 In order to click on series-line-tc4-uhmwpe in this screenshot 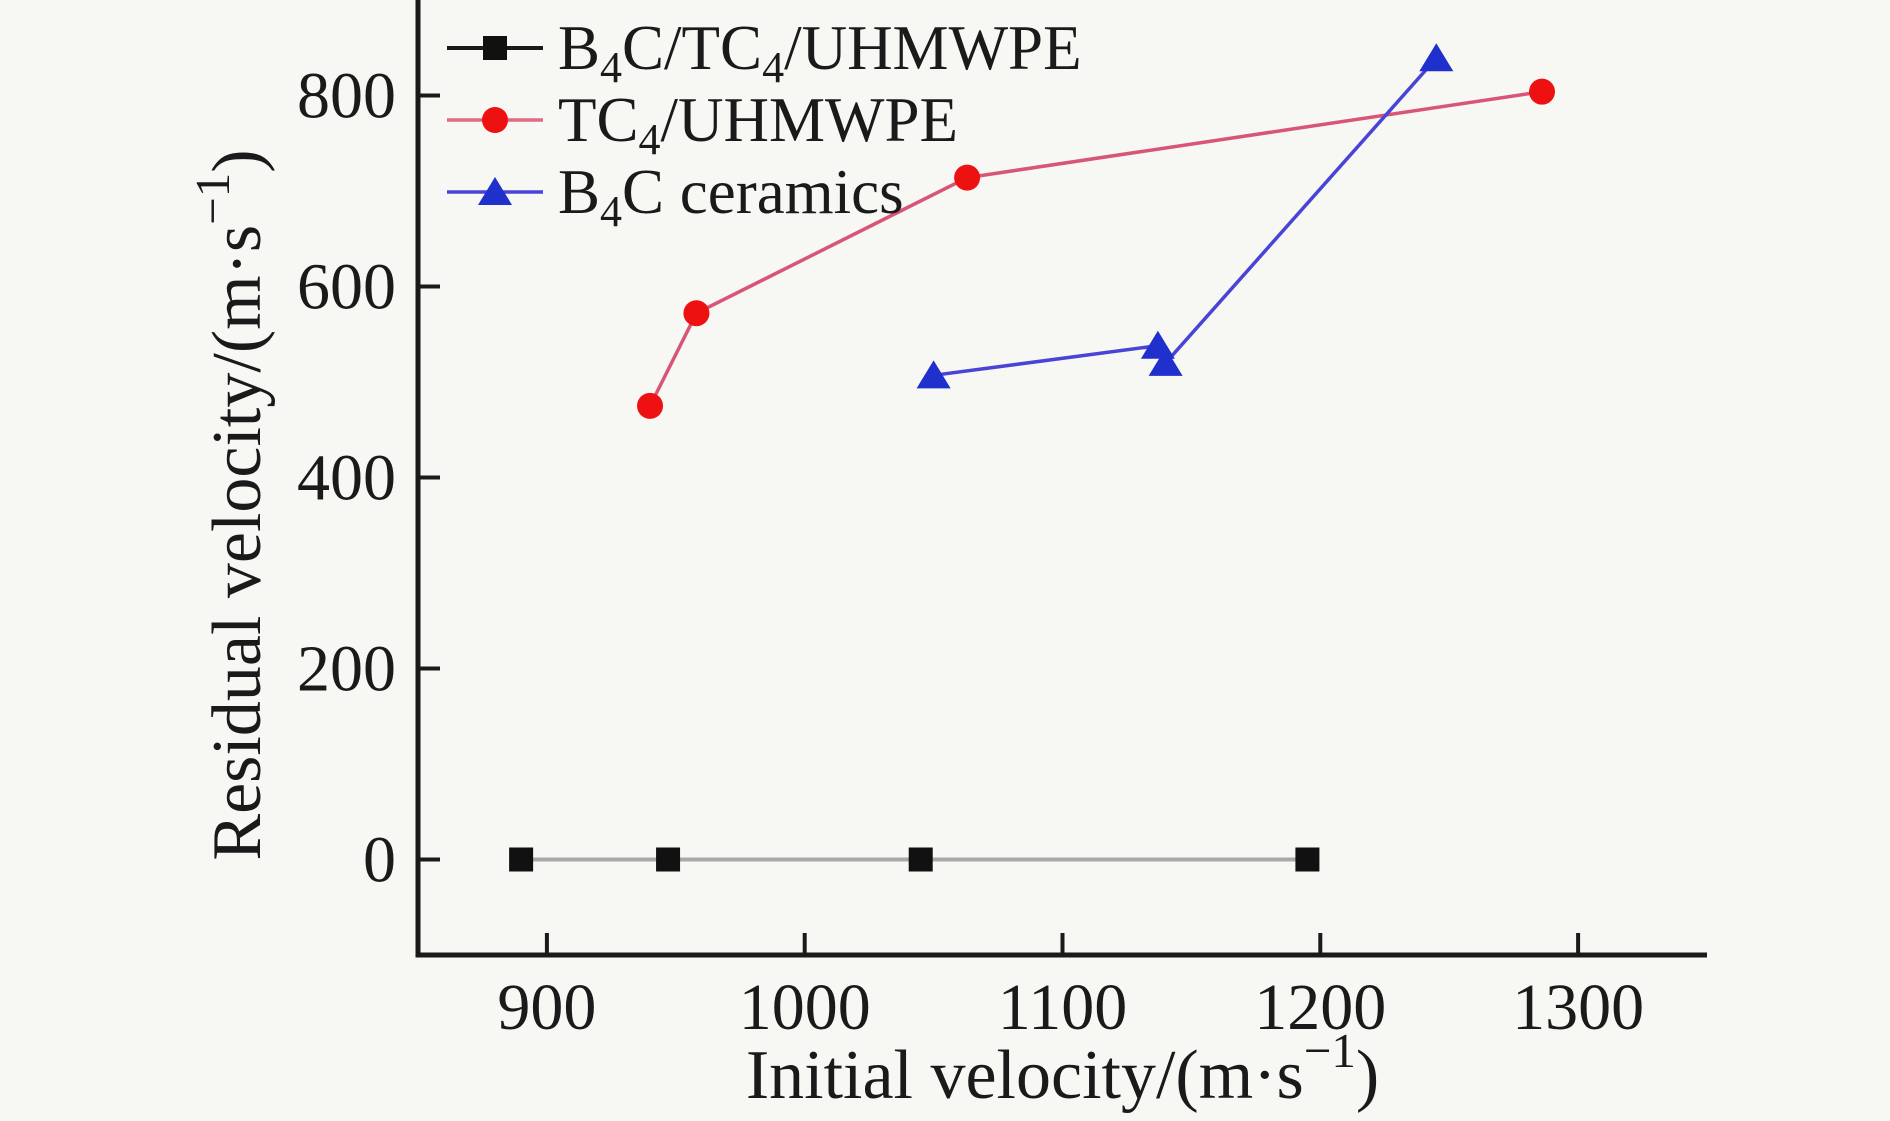, I will do `click(1095, 248)`.